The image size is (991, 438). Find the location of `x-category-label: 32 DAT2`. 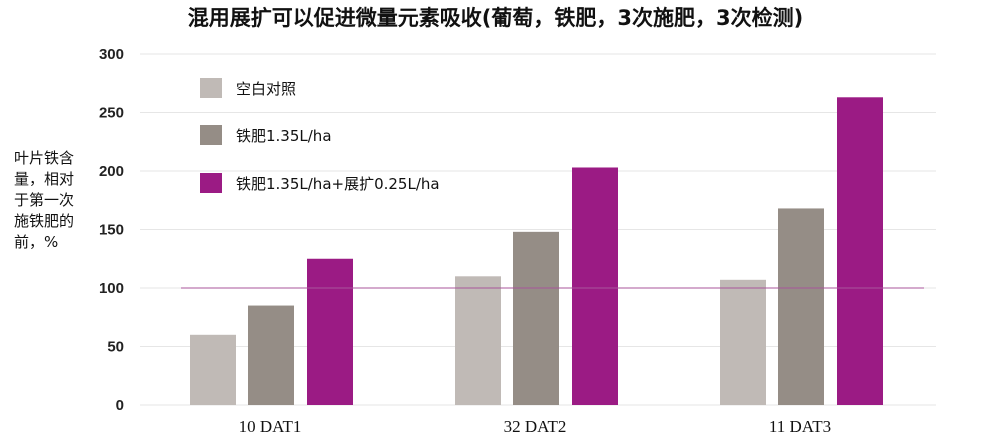

x-category-label: 32 DAT2 is located at coordinates (535, 426).